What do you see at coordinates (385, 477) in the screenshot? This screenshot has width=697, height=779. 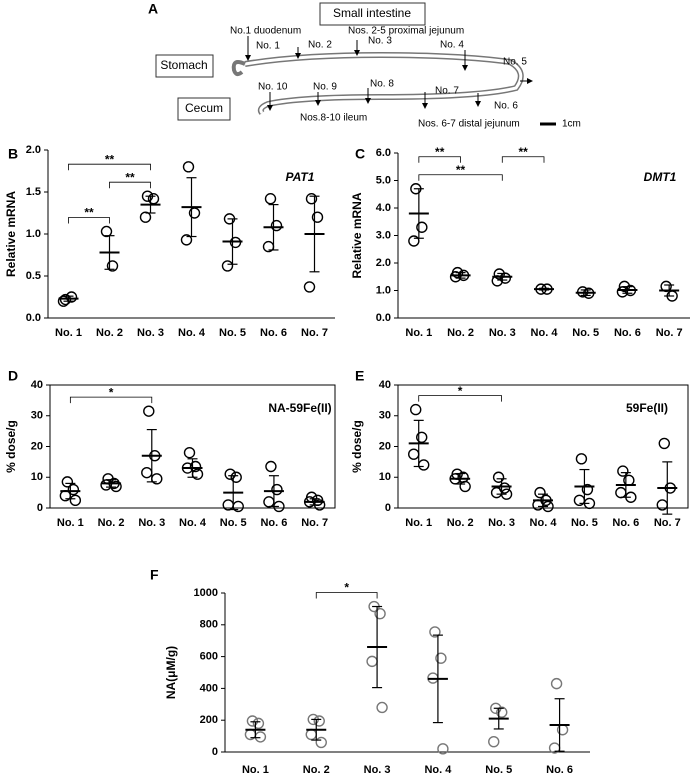 I see `y-tick-label: 10` at bounding box center [385, 477].